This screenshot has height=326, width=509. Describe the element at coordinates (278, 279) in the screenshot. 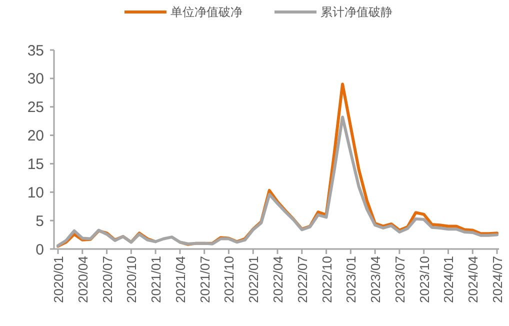

I see `x-tick-label: 2022/04` at that location.